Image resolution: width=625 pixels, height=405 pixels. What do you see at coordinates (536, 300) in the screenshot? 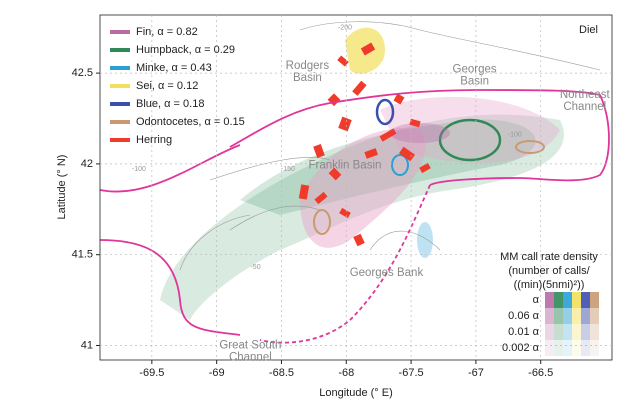
I see `density-legend-row: α` at bounding box center [536, 300].